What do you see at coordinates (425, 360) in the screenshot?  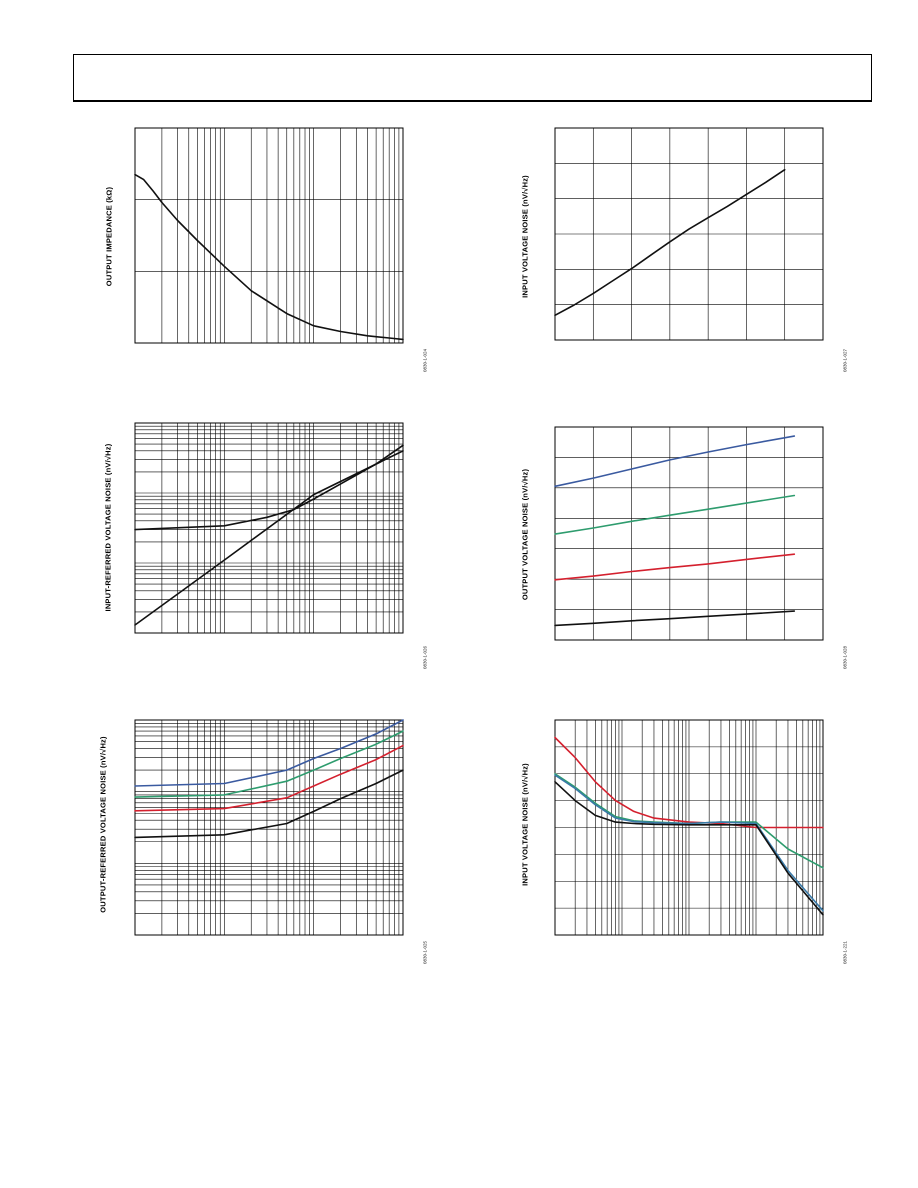 I see `chart-1-figure-number: 0830-1-024` at bounding box center [425, 360].